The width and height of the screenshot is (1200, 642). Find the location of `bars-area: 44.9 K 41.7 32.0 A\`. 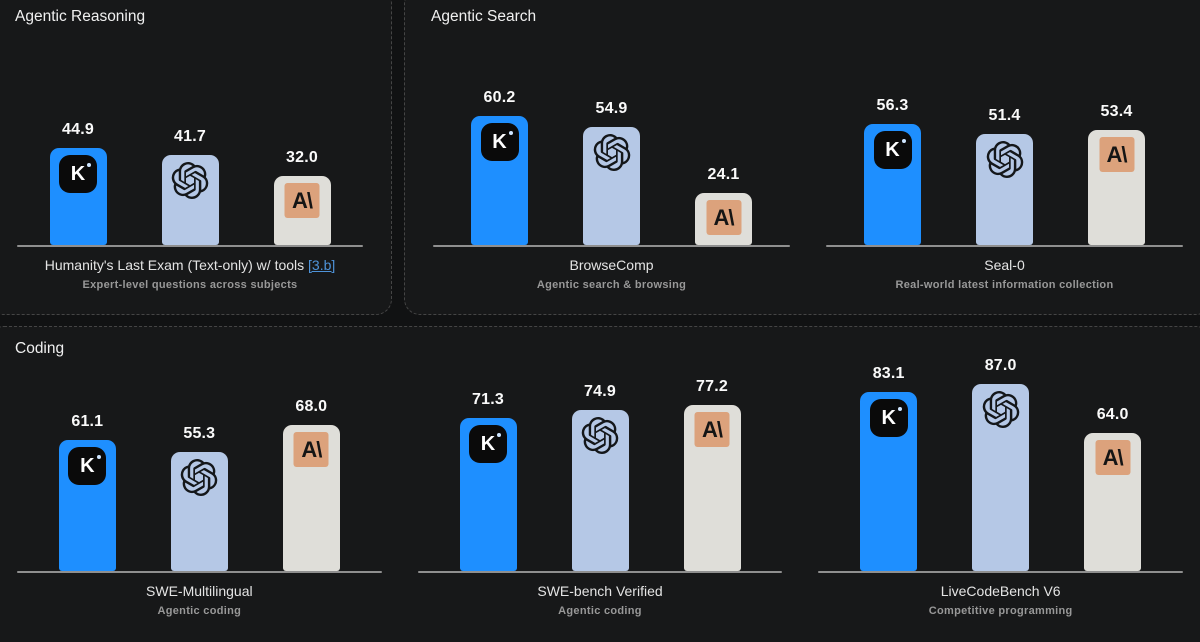

bars-area: 44.9 K 41.7 32.0 A\ is located at coordinates (190, 136).